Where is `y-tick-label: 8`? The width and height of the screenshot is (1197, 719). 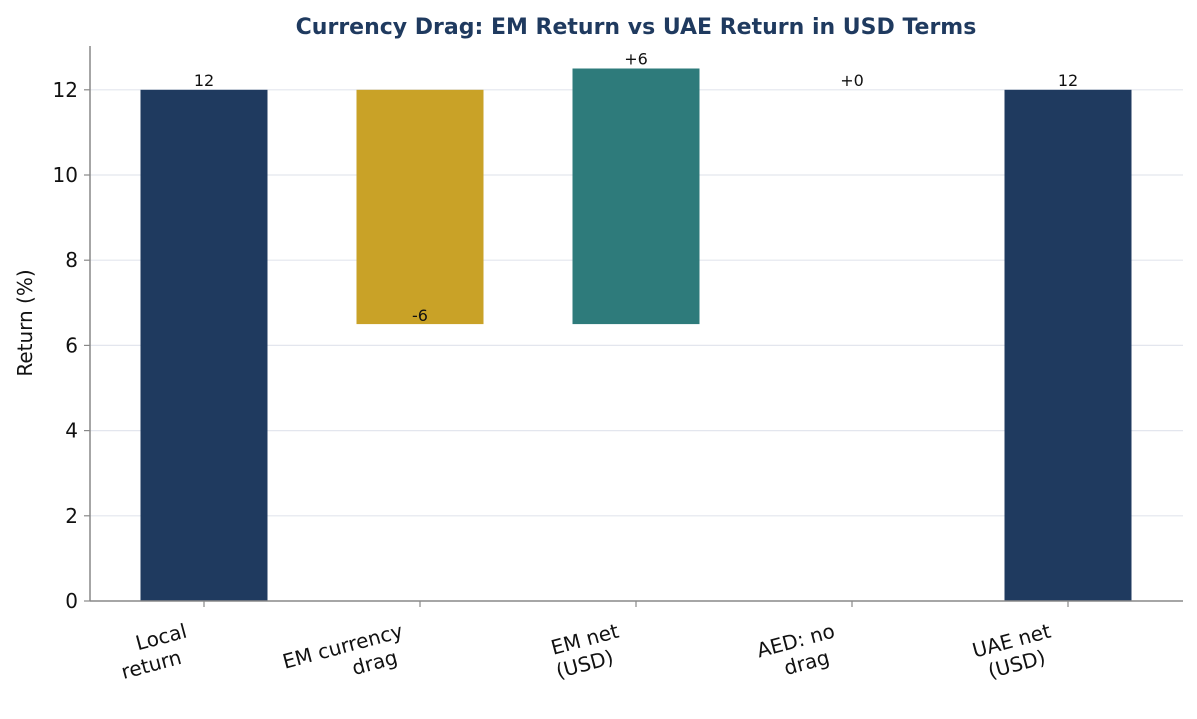 y-tick-label: 8 is located at coordinates (71, 260).